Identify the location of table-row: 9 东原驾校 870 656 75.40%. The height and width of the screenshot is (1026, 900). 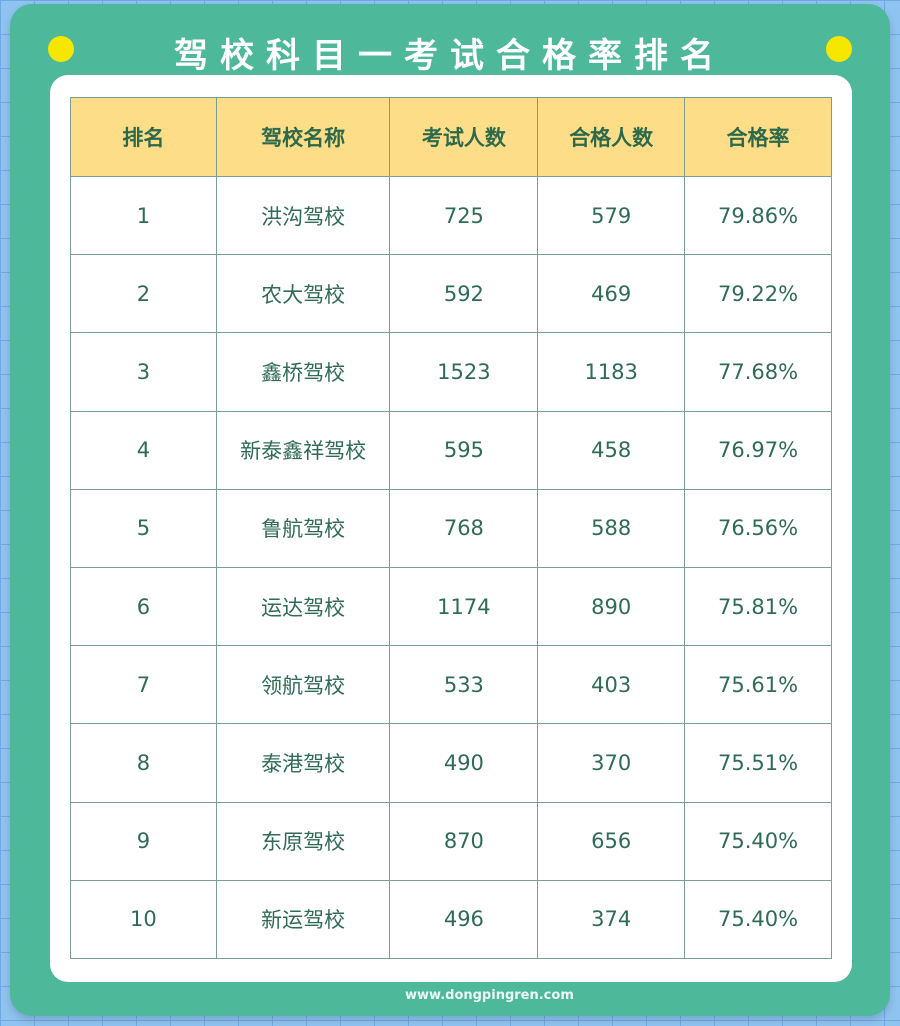
(451, 841).